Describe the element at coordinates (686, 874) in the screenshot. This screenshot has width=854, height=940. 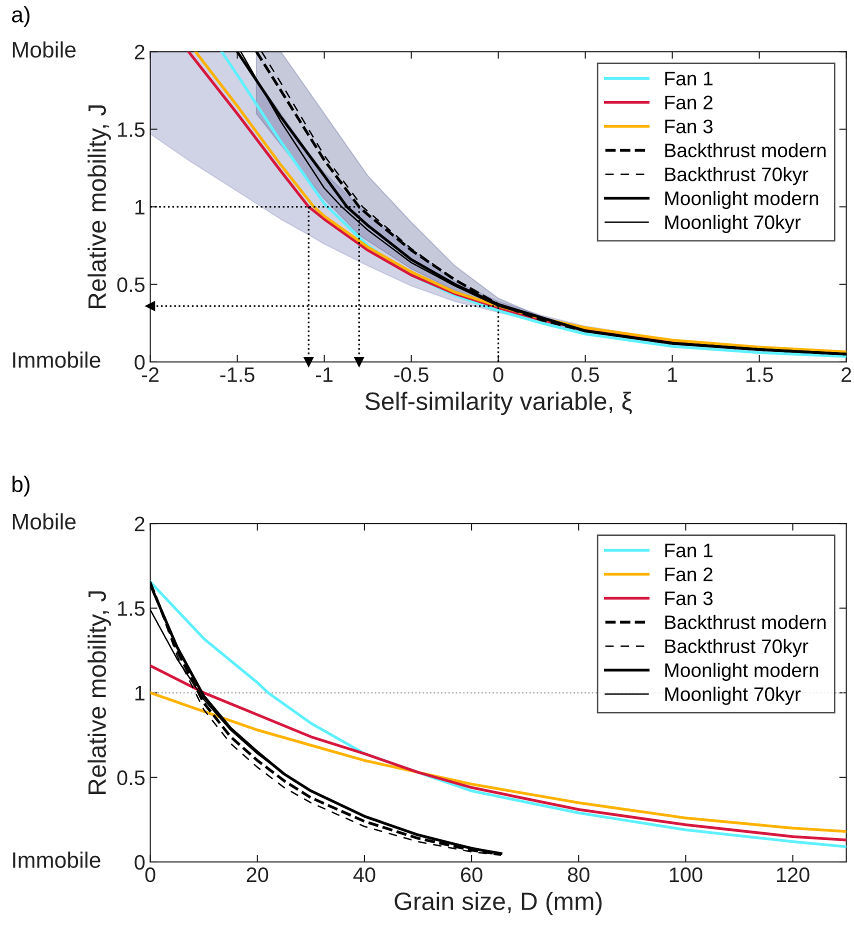
I see `x-tick-label: 100` at that location.